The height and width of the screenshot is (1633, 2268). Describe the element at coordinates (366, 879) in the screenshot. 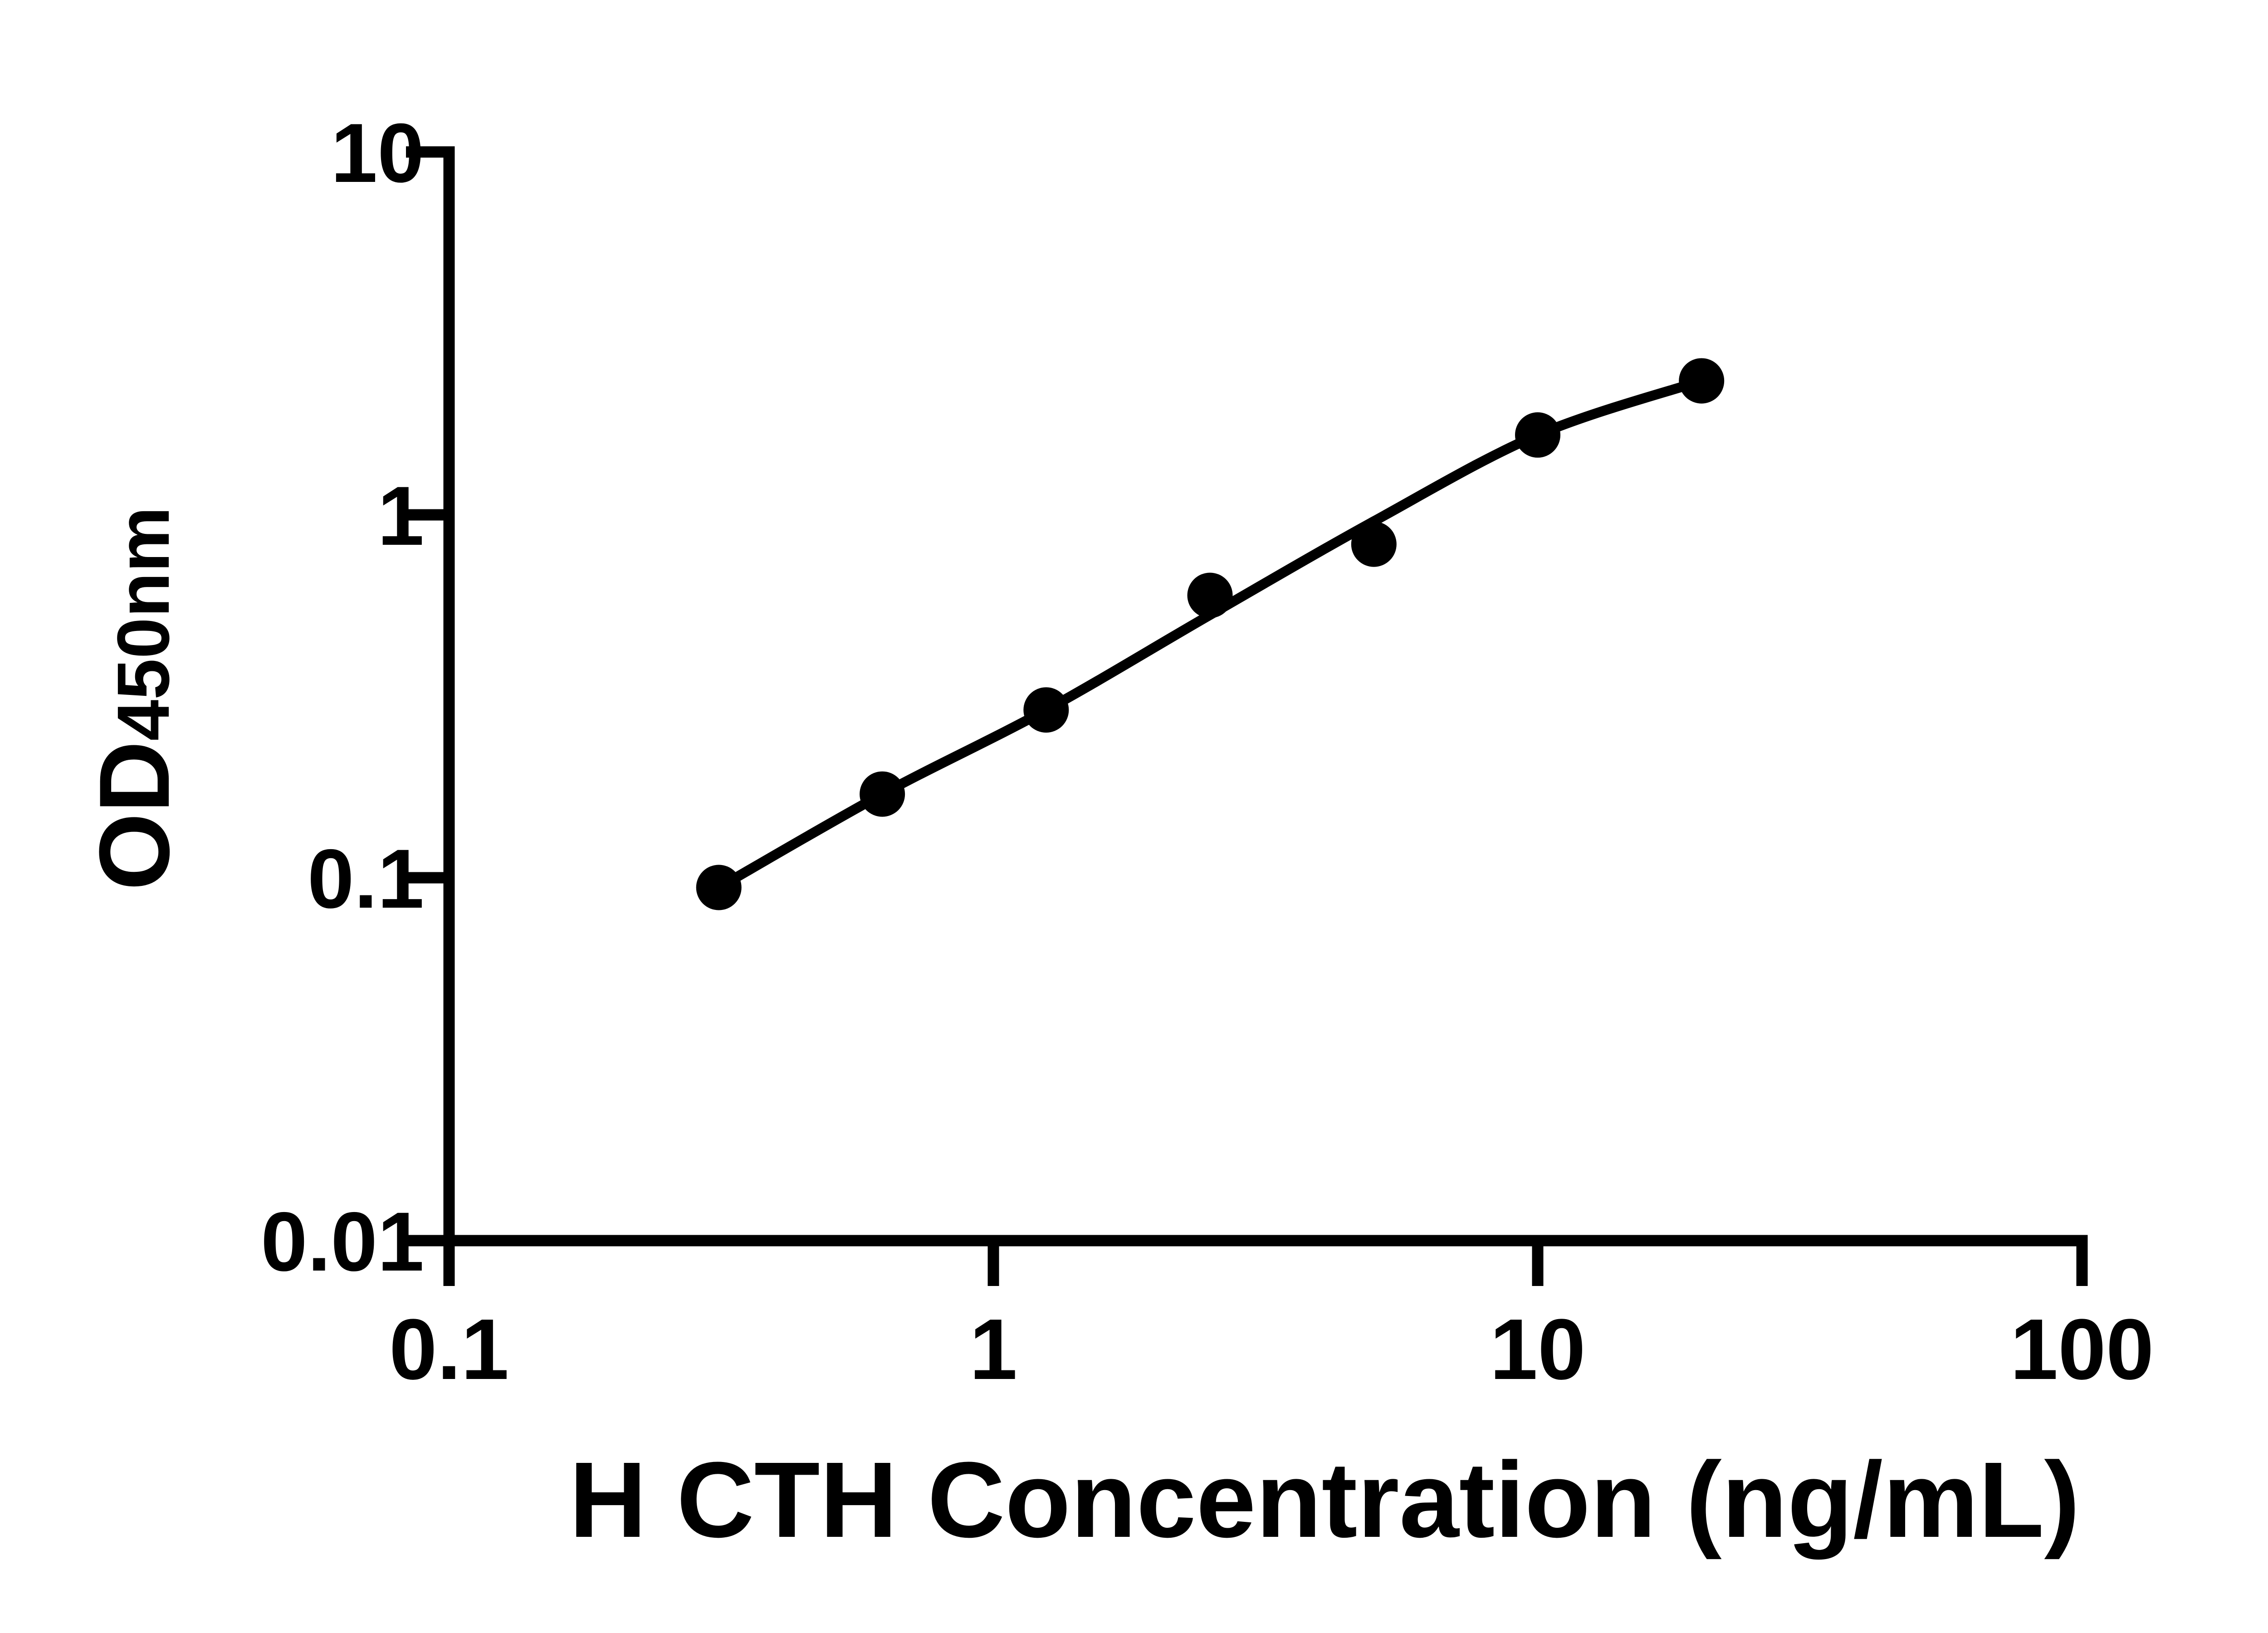

I see `y-tick-label: 0.1` at that location.